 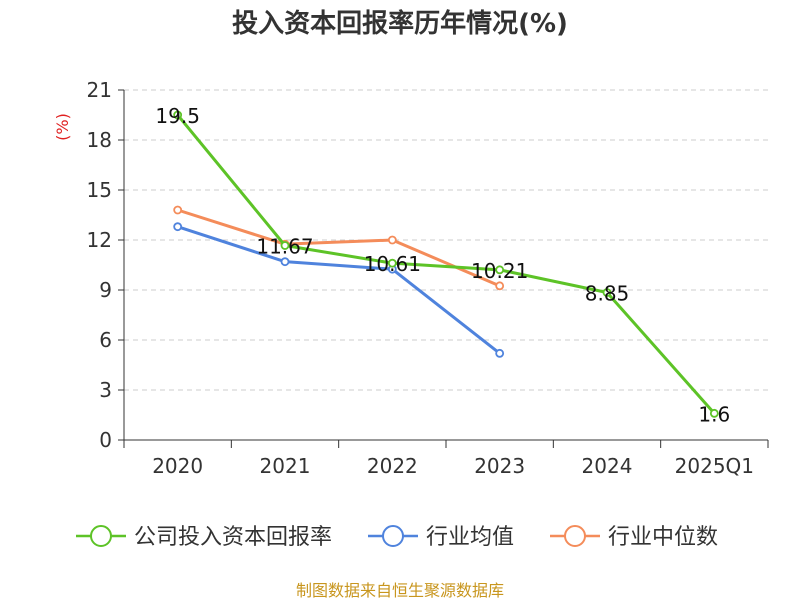 What do you see at coordinates (105, 390) in the screenshot?
I see `y-tick-label: 3` at bounding box center [105, 390].